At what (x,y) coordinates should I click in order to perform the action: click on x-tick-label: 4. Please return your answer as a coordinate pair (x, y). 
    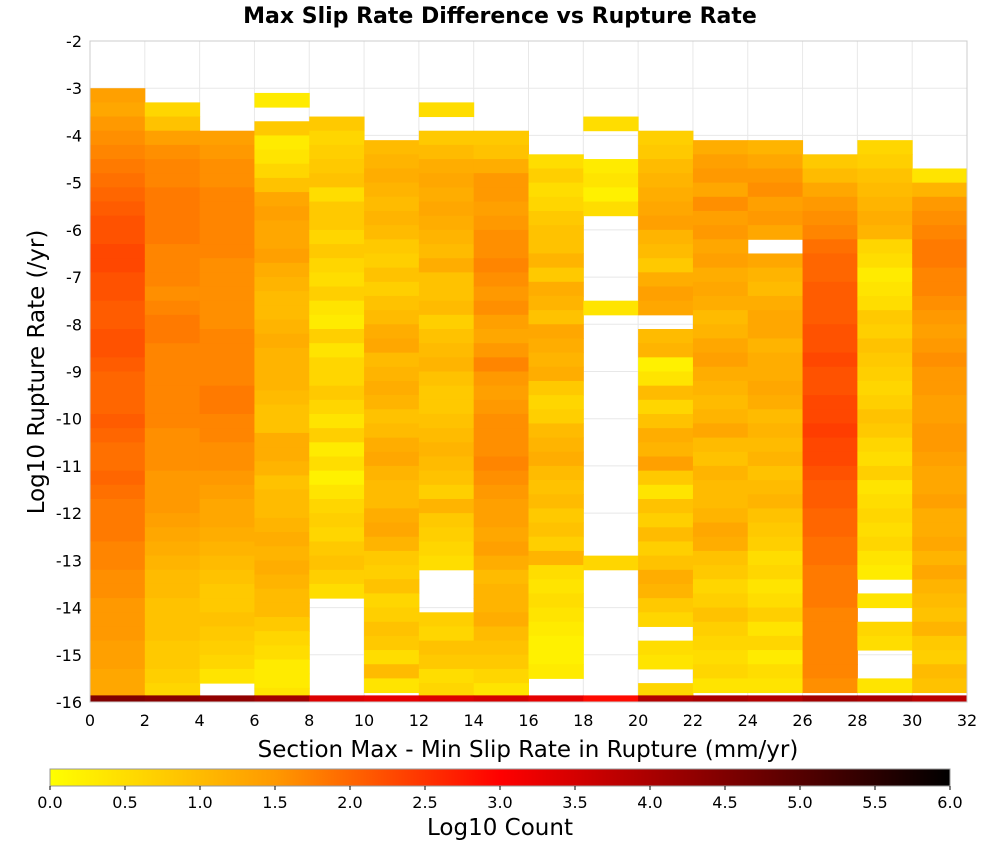
    Looking at the image, I should click on (200, 720).